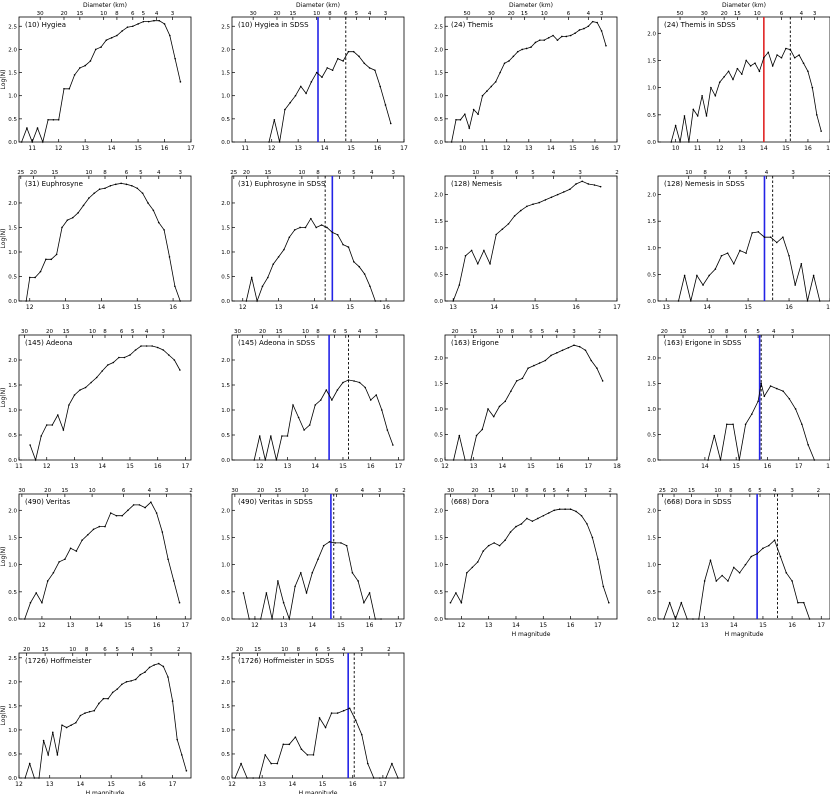 The image size is (830, 794). I want to click on y-tick-label: 2.0, so click(12, 511).